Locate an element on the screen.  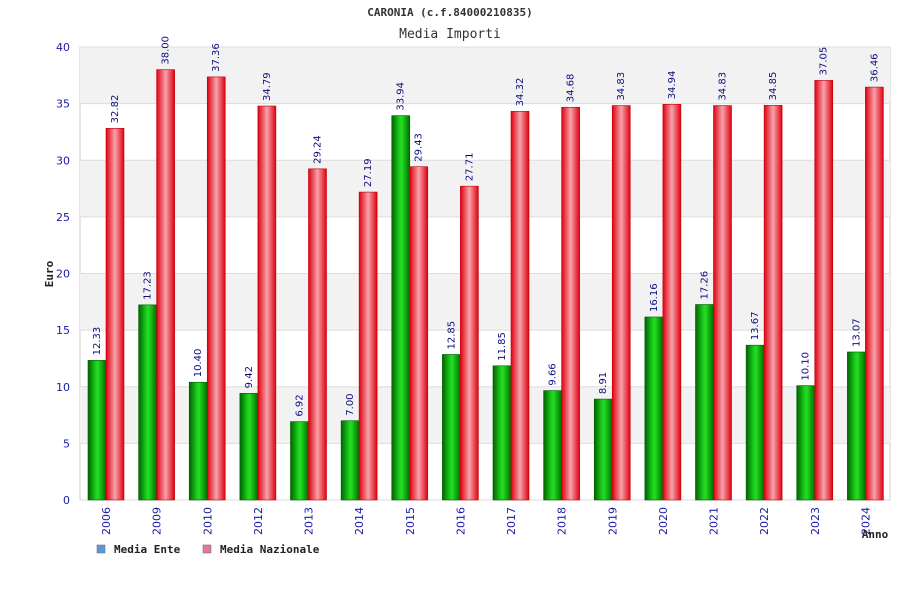
bar-media-ente-2018 is located at coordinates (552, 445).